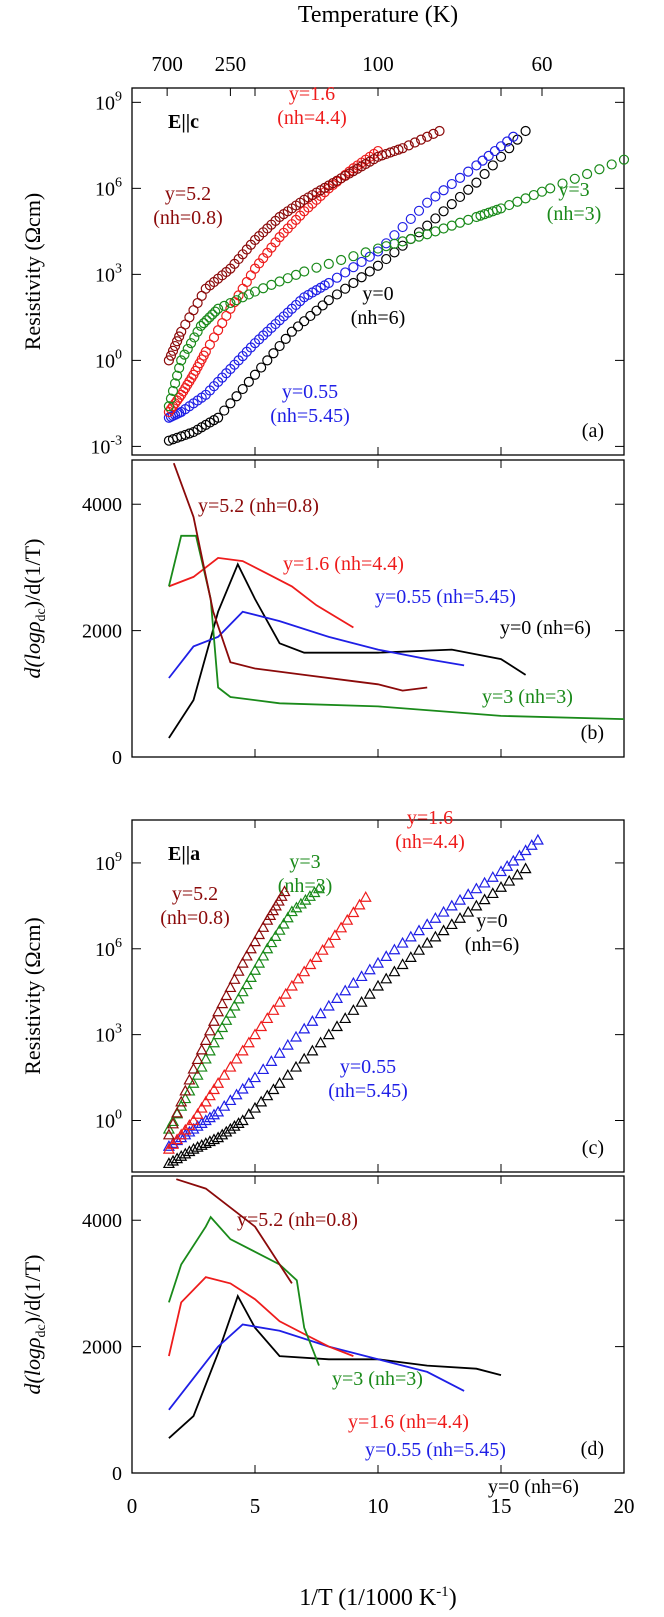  What do you see at coordinates (188, 218) in the screenshot?
I see `series-sublabel-y52: (nh=0.8)` at bounding box center [188, 218].